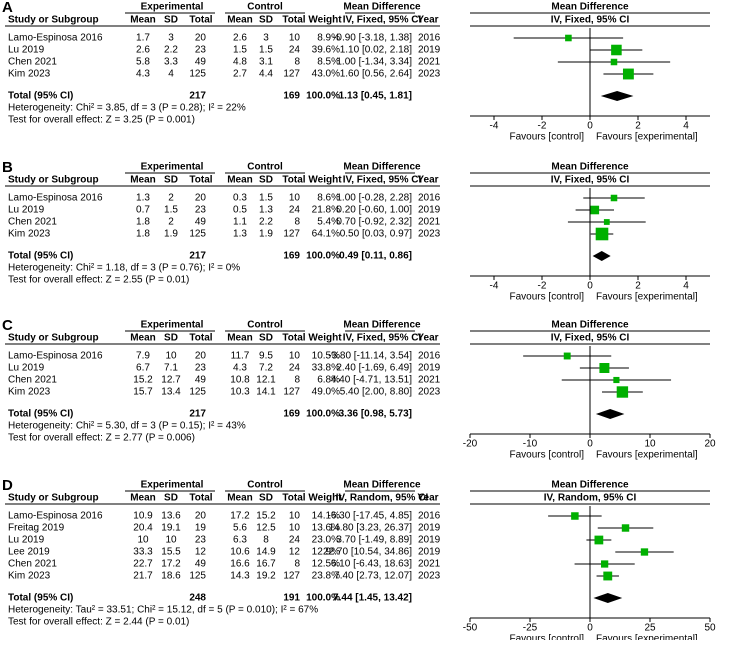  What do you see at coordinates (608, 598) in the screenshot?
I see `summary-diamond` at bounding box center [608, 598].